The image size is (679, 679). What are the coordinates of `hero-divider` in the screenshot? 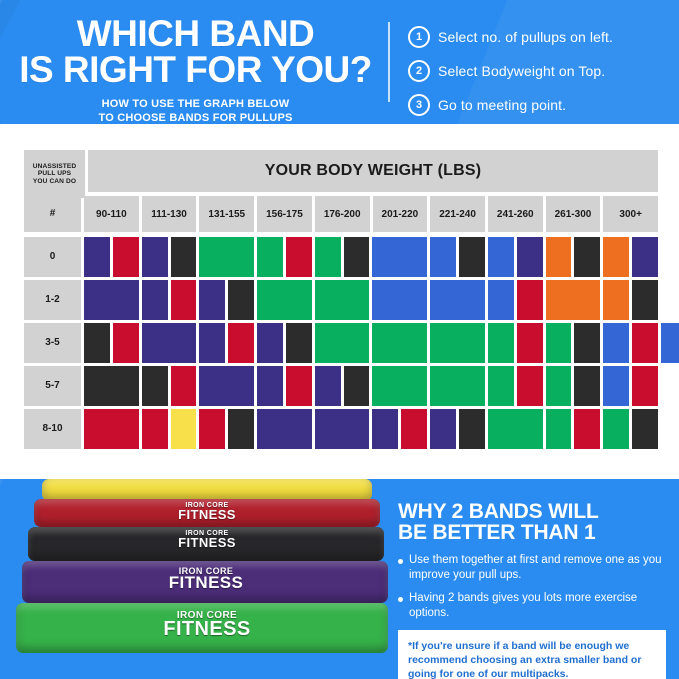 It's located at (389, 62).